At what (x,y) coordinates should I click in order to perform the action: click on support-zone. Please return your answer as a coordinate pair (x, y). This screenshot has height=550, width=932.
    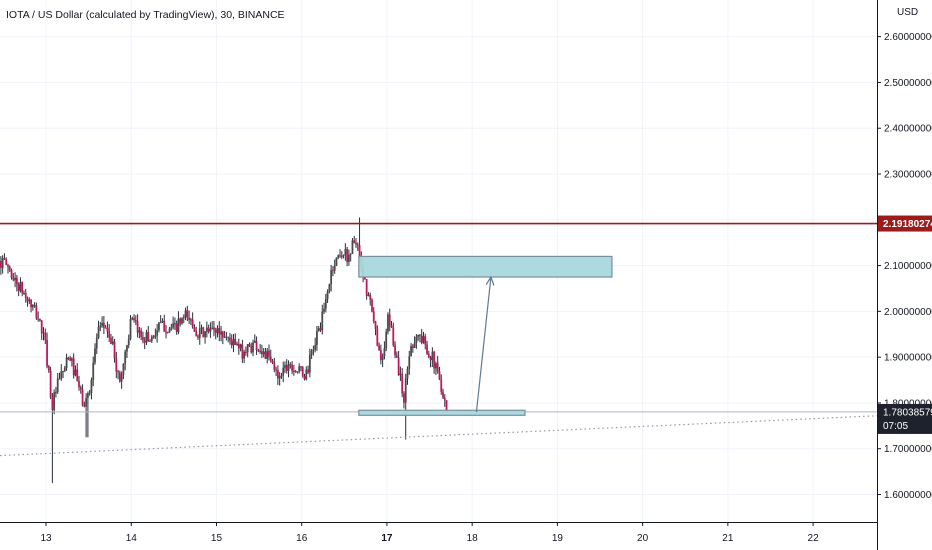
    Looking at the image, I should click on (442, 412).